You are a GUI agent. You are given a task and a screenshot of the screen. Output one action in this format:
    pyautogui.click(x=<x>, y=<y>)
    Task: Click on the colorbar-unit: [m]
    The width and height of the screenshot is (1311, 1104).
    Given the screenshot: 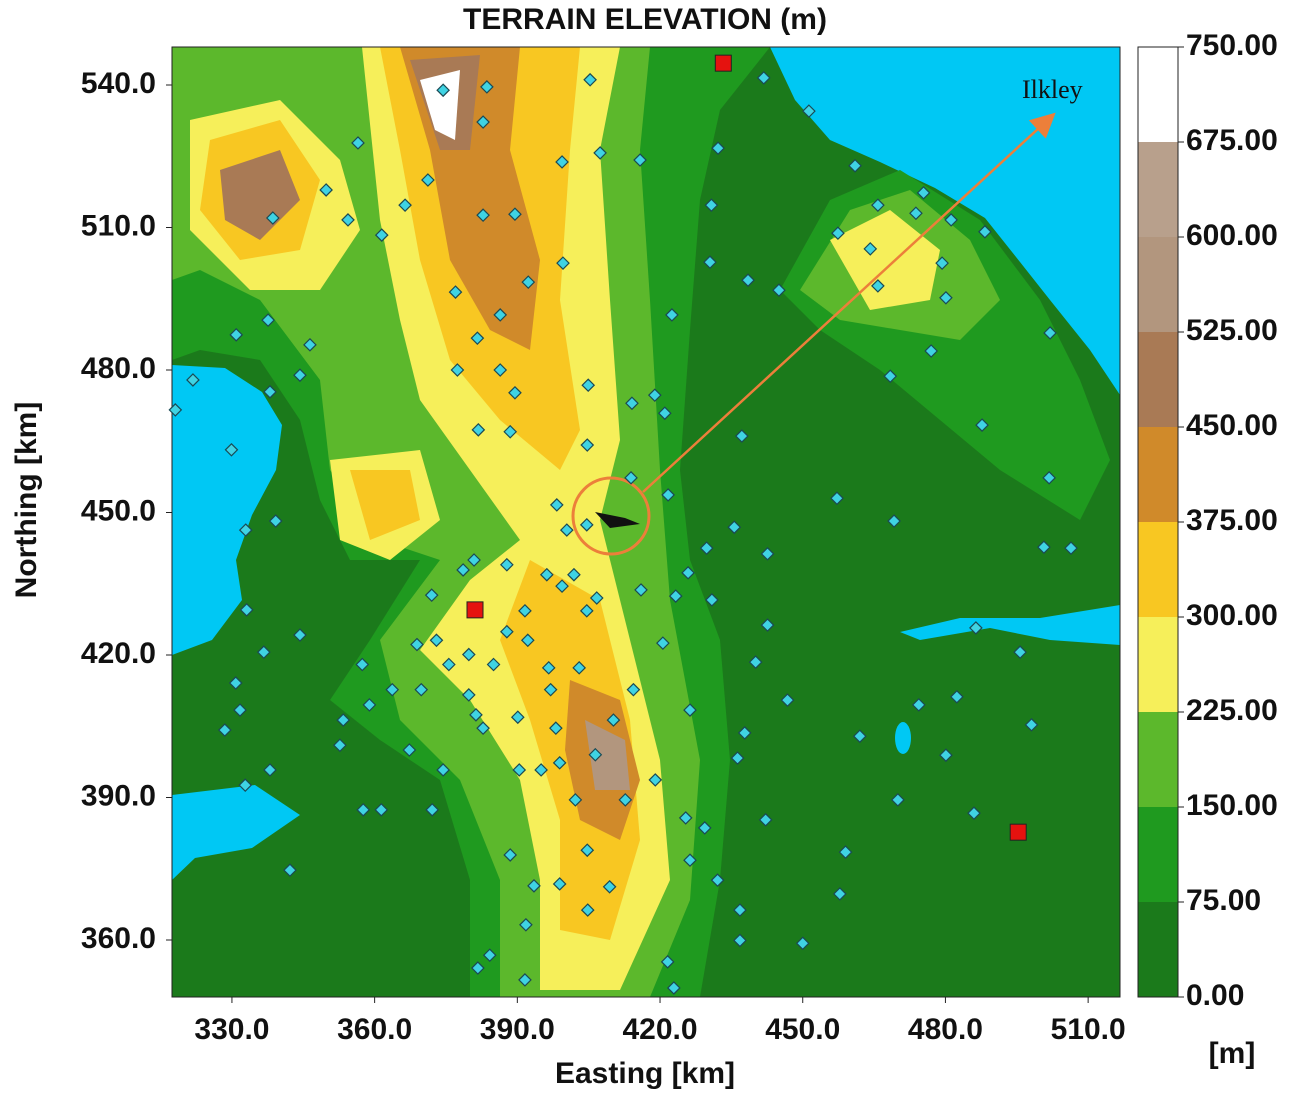 What is the action you would take?
    pyautogui.click(x=1232, y=1053)
    